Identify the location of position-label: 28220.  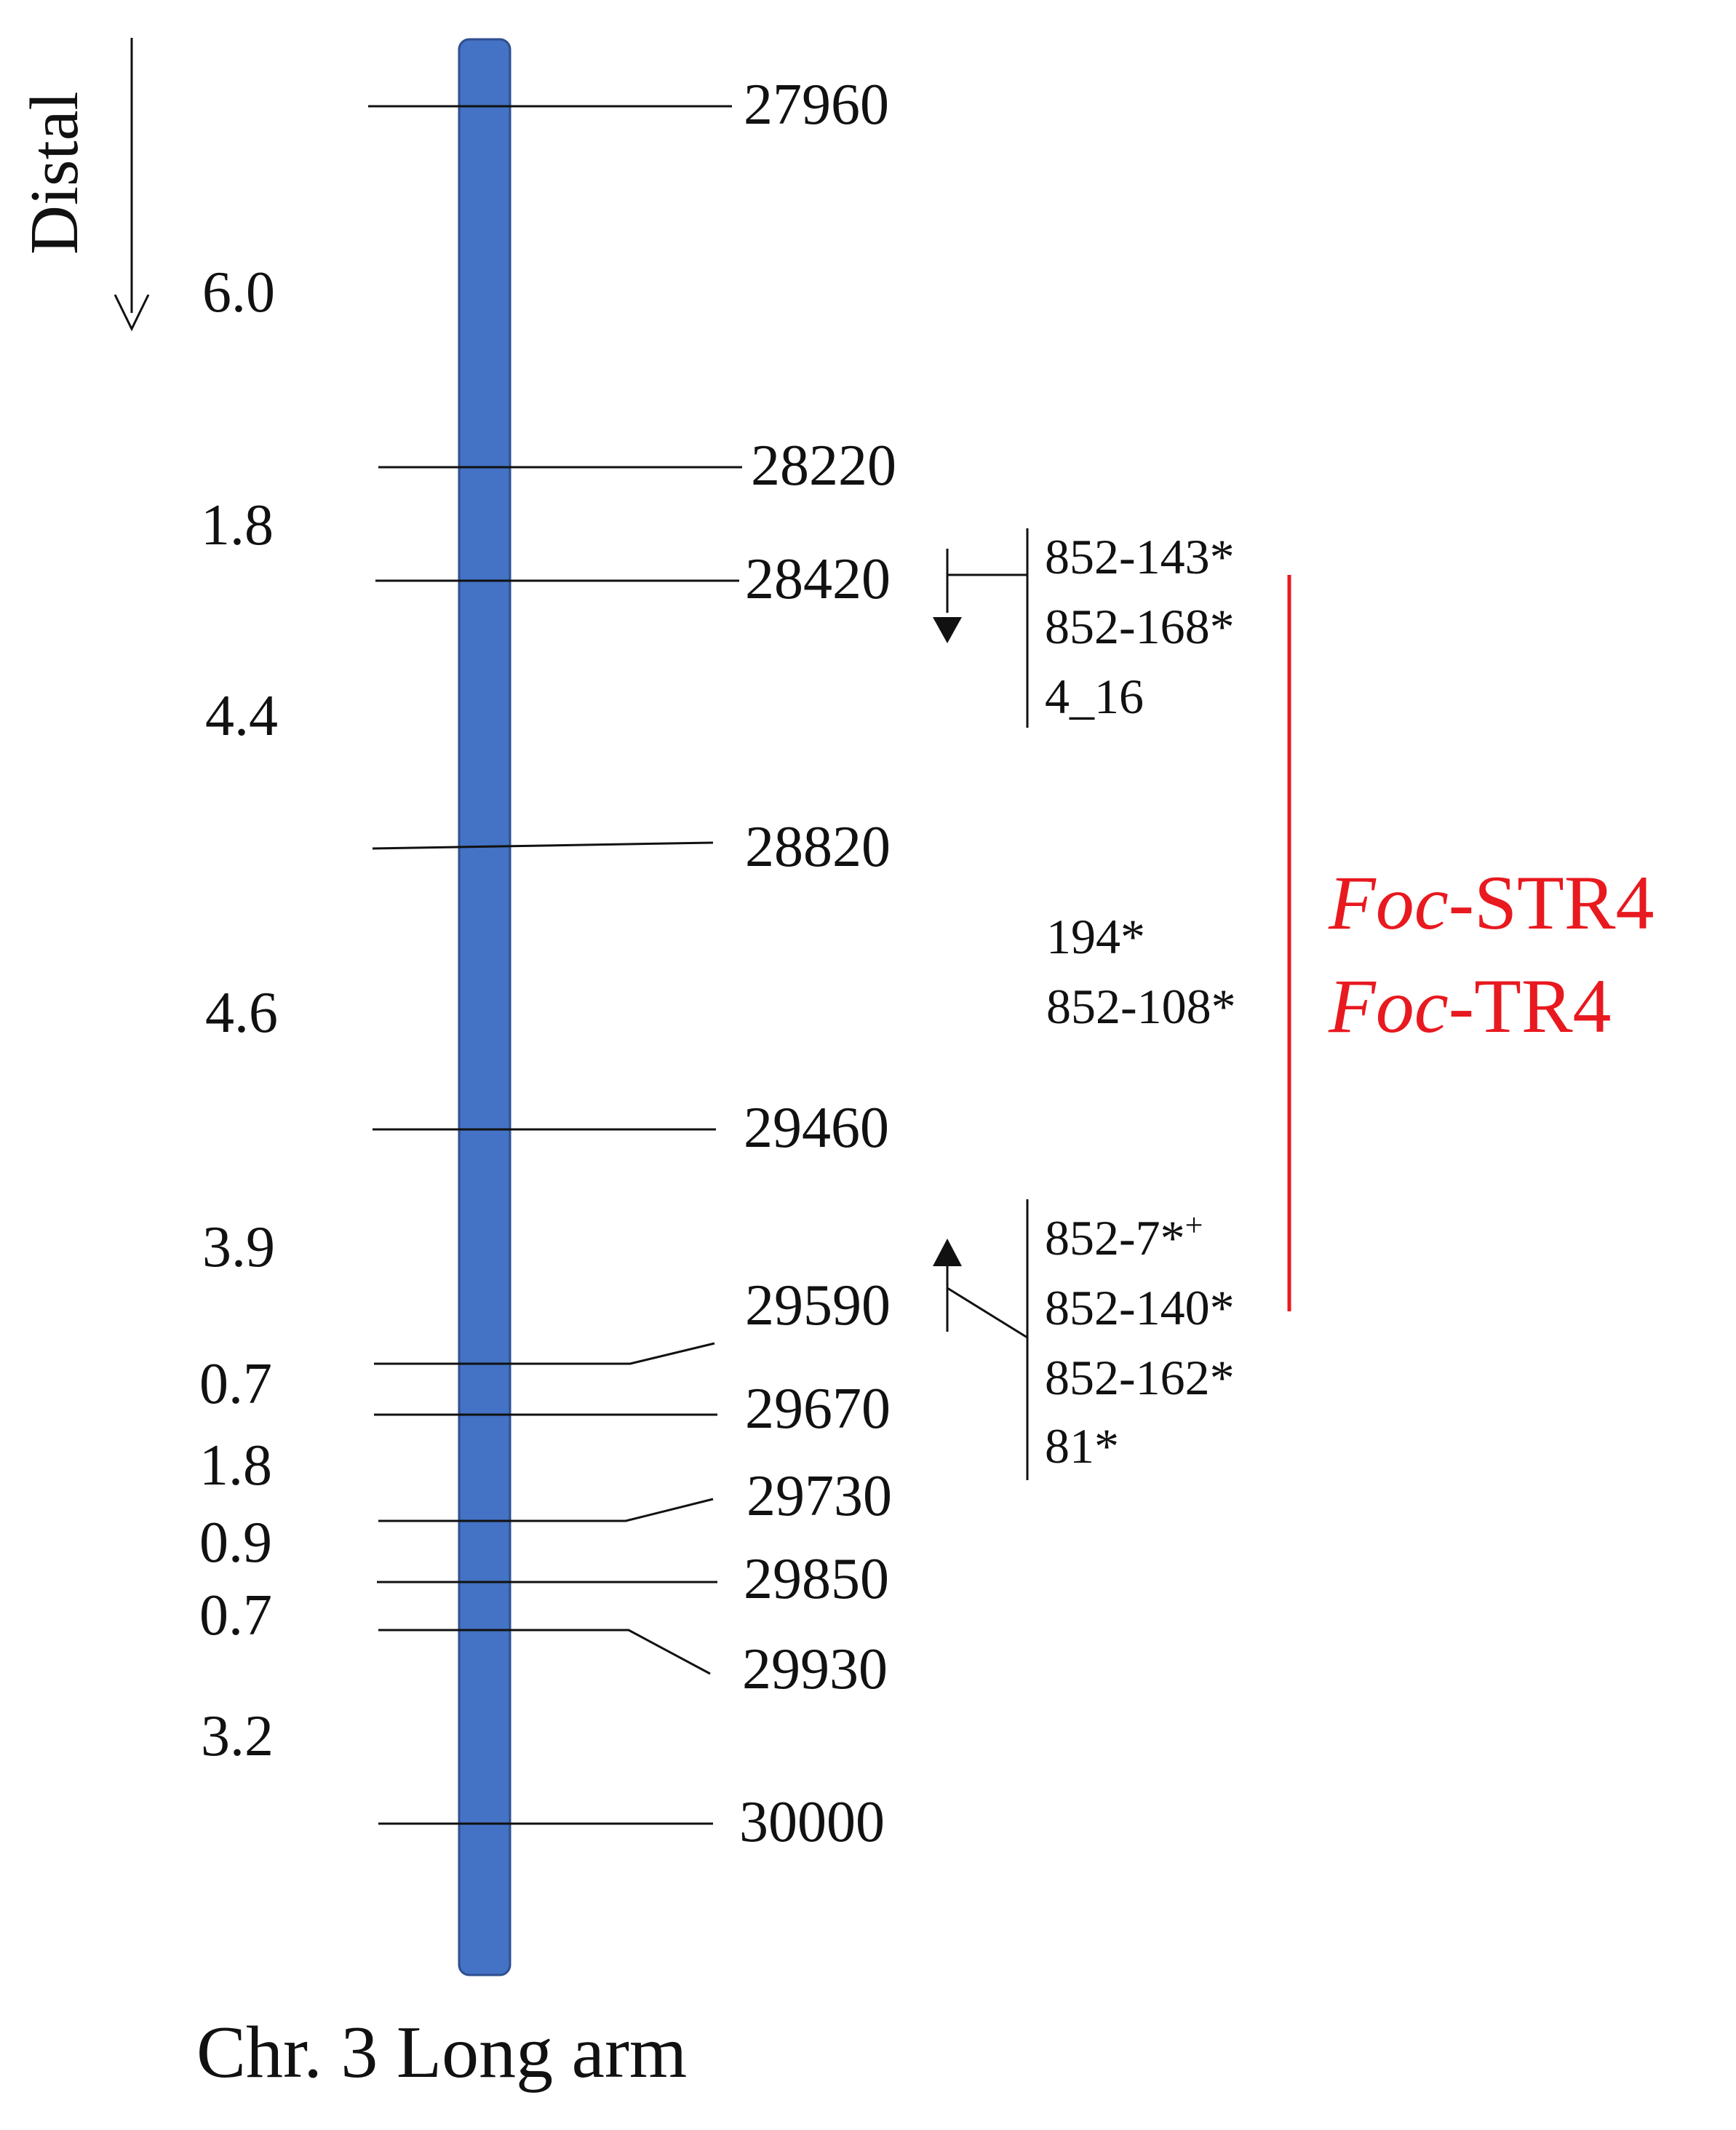
(823, 466).